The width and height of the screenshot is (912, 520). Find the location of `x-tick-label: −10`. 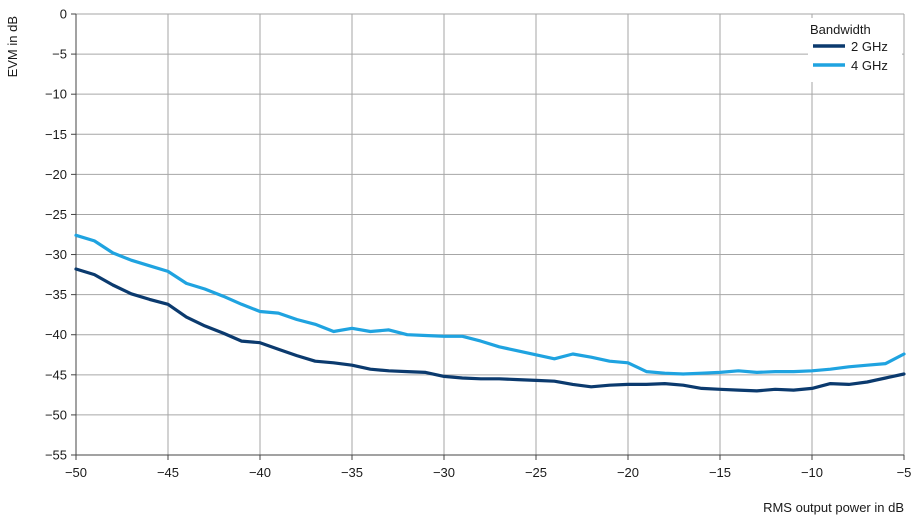

x-tick-label: −10 is located at coordinates (812, 472).